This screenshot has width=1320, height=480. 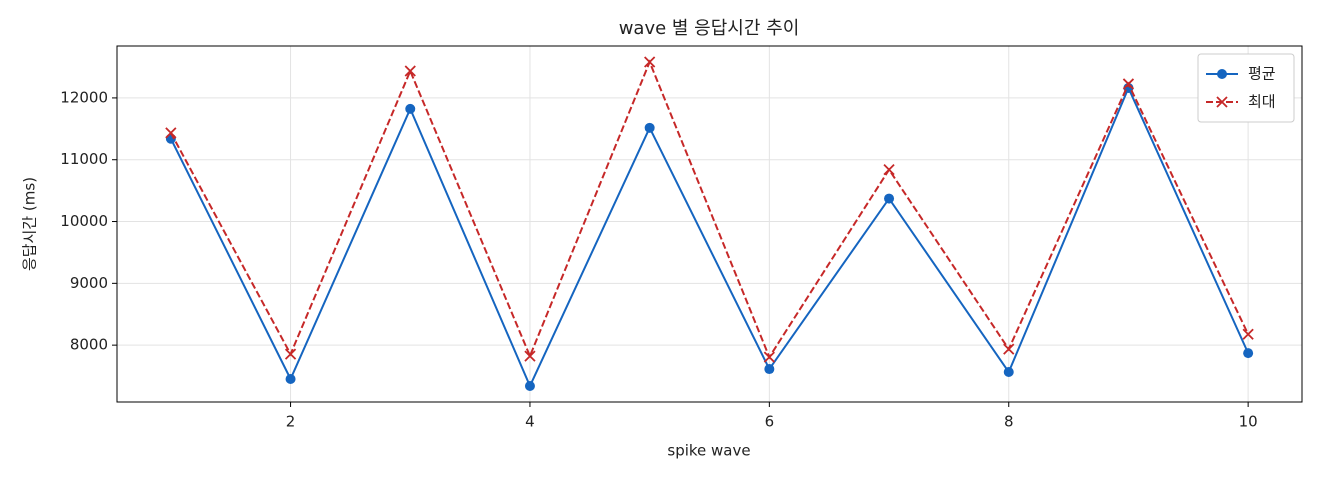 I want to click on x-tick-label: 4, so click(x=530, y=422).